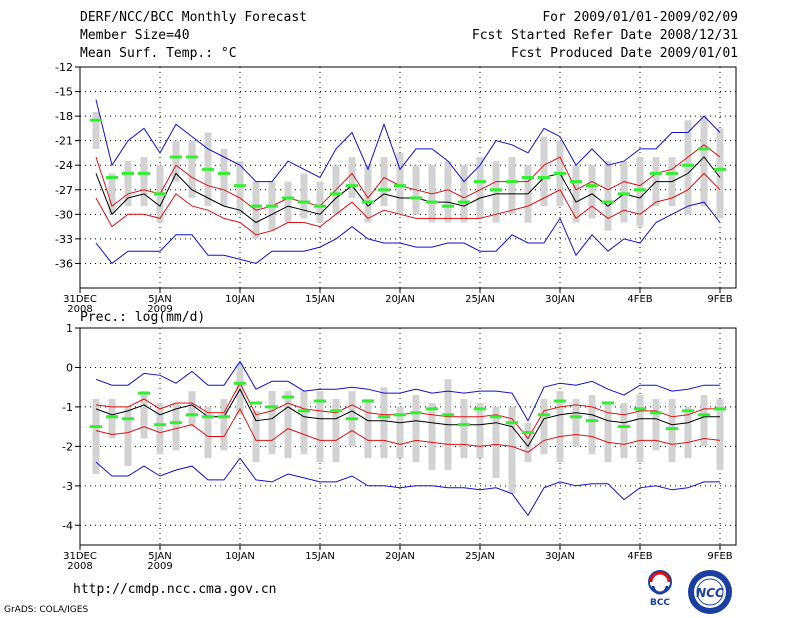 The height and width of the screenshot is (618, 800). I want to click on temp-xtick-label: 5JAN, so click(159, 299).